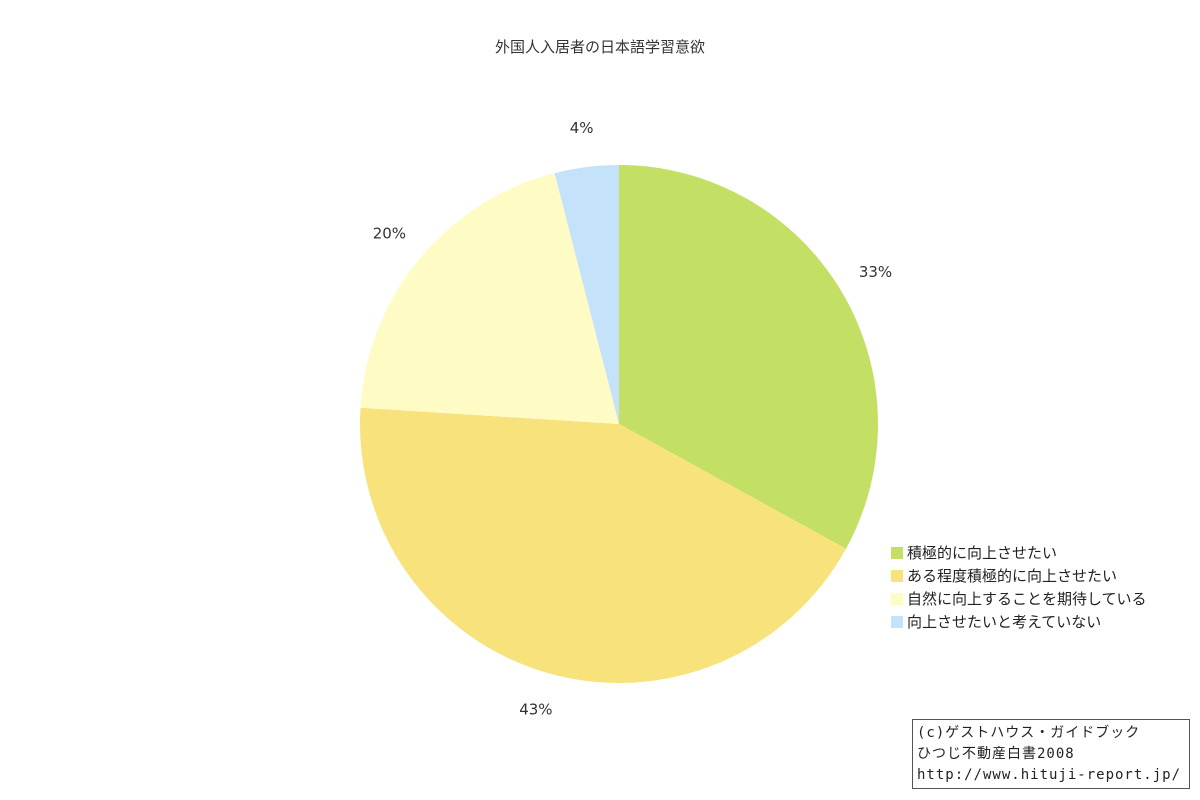  What do you see at coordinates (599, 47) in the screenshot?
I see `chart-title: 外国人入居者の日本語学習意欲` at bounding box center [599, 47].